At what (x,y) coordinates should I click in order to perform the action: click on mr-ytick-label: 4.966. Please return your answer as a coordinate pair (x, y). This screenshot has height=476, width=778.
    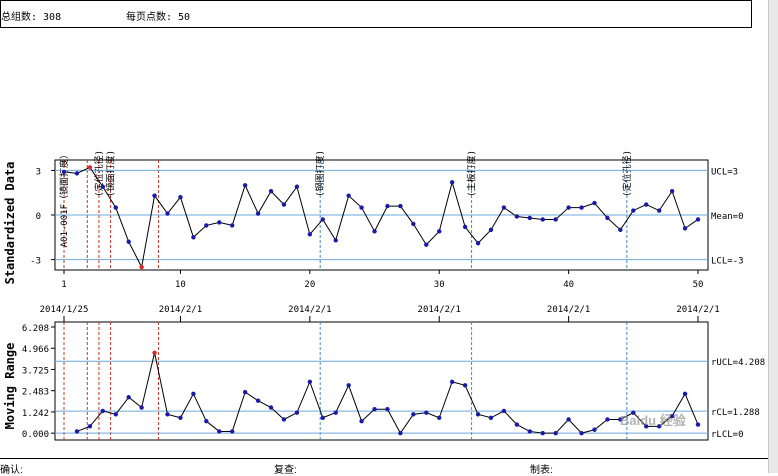
    Looking at the image, I should click on (35, 350).